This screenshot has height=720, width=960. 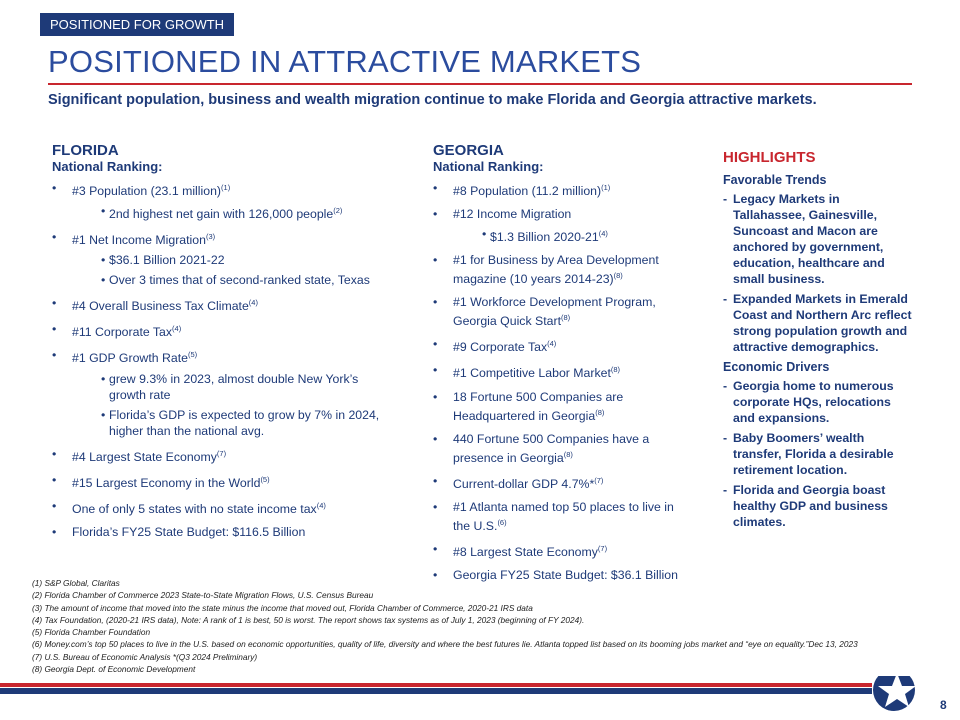 What do you see at coordinates (160, 306) in the screenshot?
I see `ranking-item-text: #4 Overall Business Tax Climate` at bounding box center [160, 306].